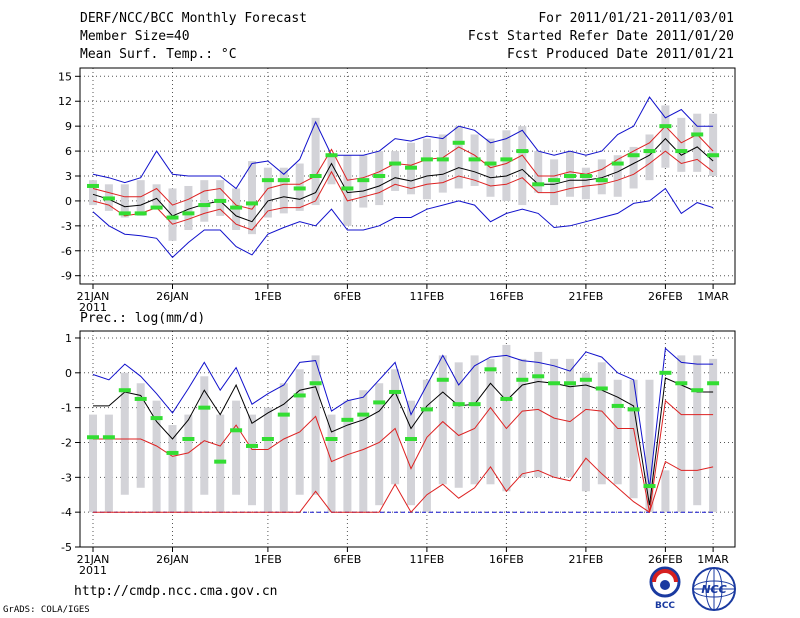 The image size is (800, 618). Describe the element at coordinates (93, 559) in the screenshot. I see `x-tick-label: 21JAN` at that location.